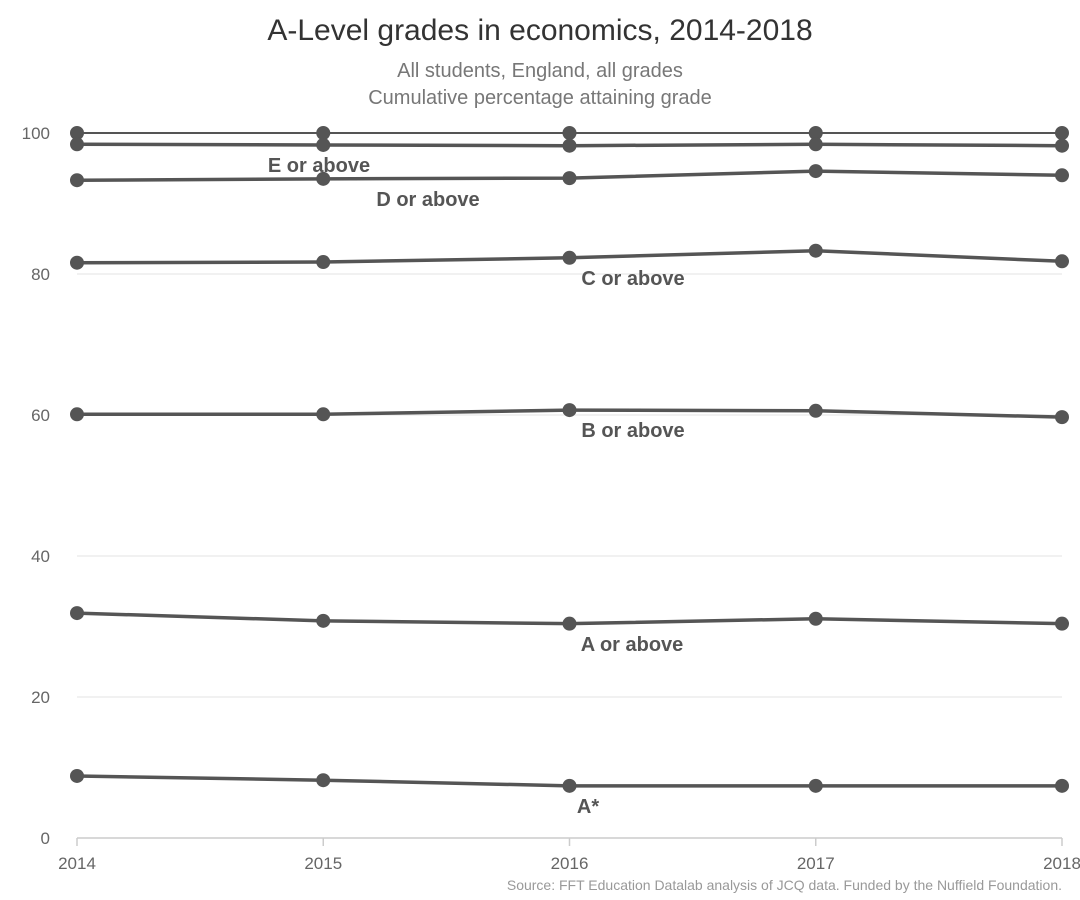 The image size is (1080, 900). I want to click on y-tick-label: 20, so click(40, 697).